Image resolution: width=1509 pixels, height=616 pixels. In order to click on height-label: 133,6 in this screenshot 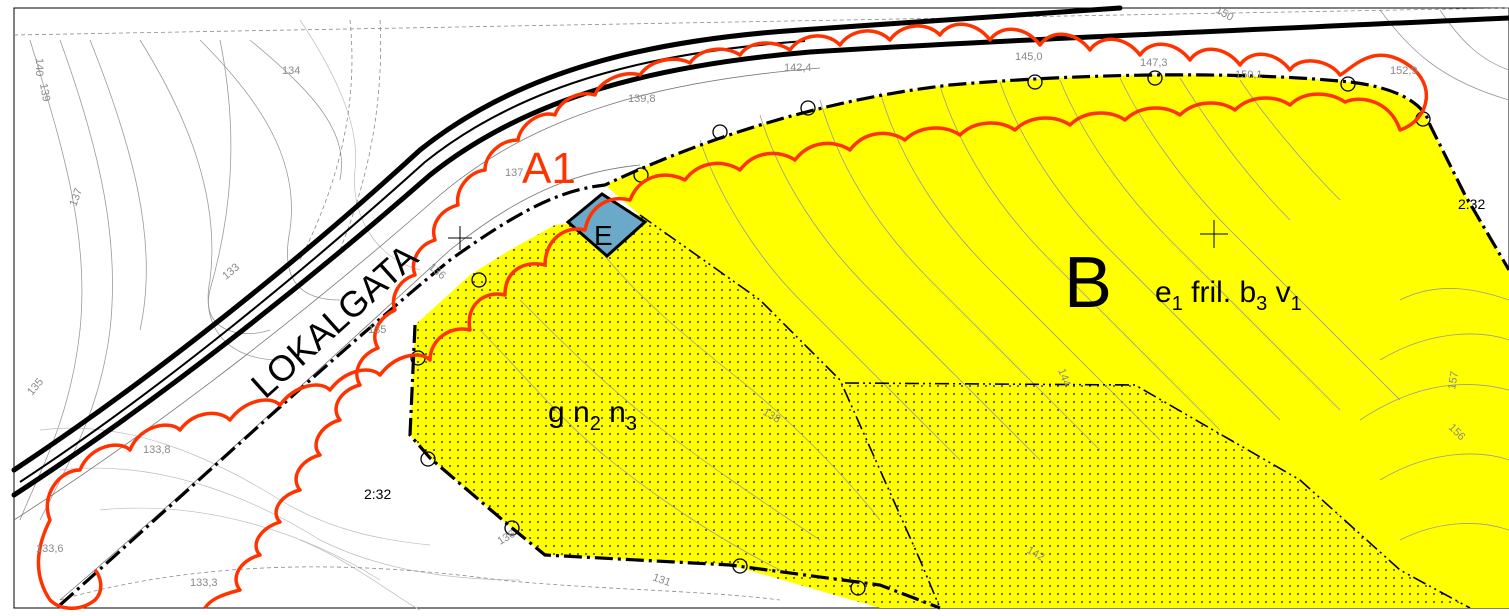, I will do `click(50, 549)`.